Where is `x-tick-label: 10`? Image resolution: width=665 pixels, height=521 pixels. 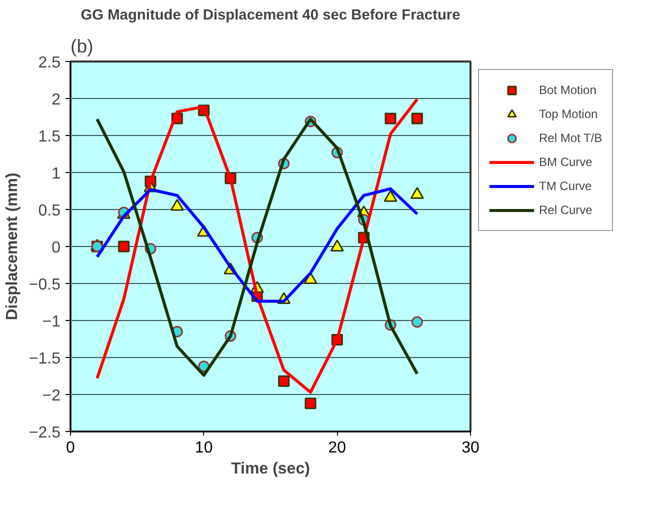 x-tick-label: 10 is located at coordinates (203, 448).